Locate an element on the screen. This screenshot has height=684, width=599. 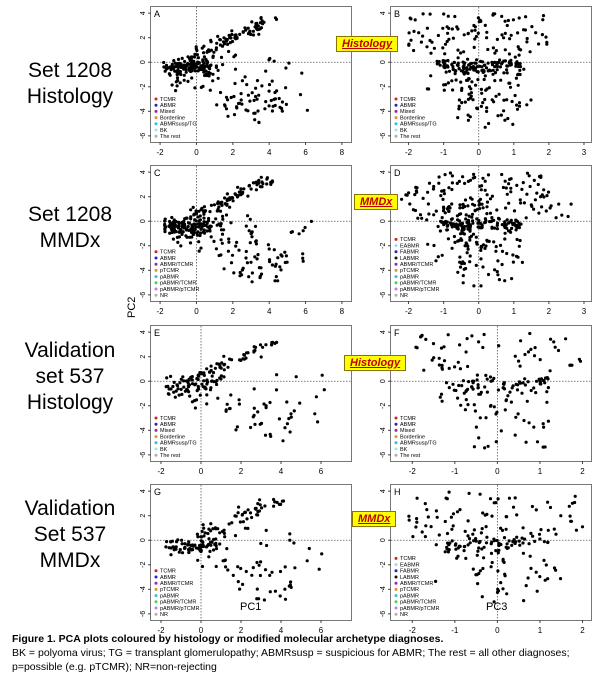
y-tick-label: -2 is located at coordinates (383, 565).